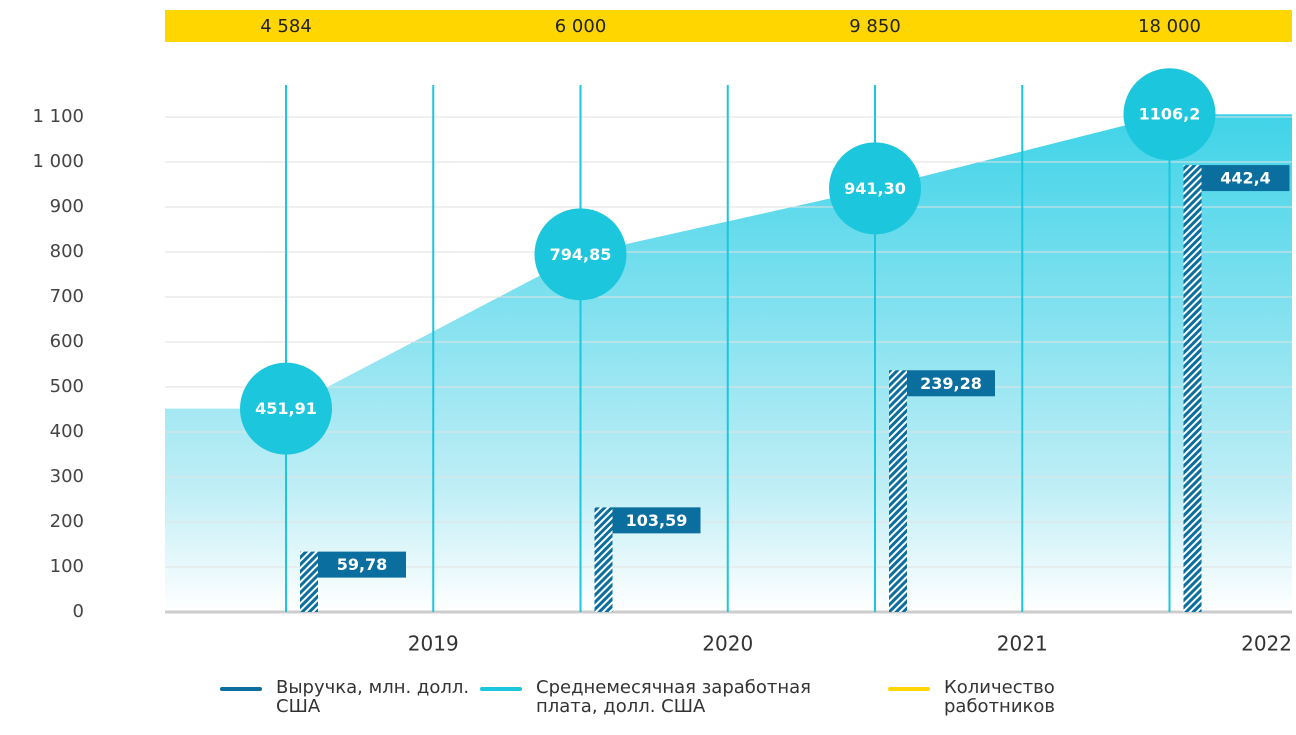 This screenshot has height=735, width=1296. What do you see at coordinates (67, 566) in the screenshot?
I see `y-tick-label: 100` at bounding box center [67, 566].